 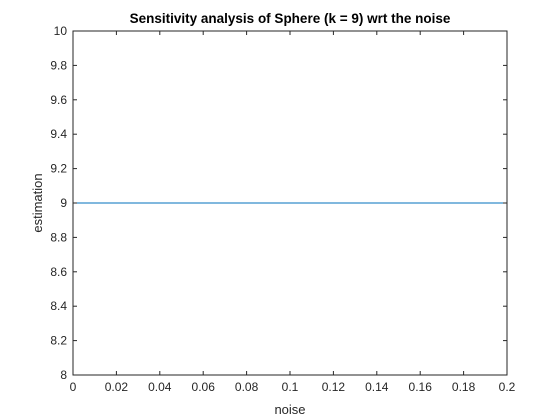 I want to click on x-axis-label: noise, so click(x=289, y=409).